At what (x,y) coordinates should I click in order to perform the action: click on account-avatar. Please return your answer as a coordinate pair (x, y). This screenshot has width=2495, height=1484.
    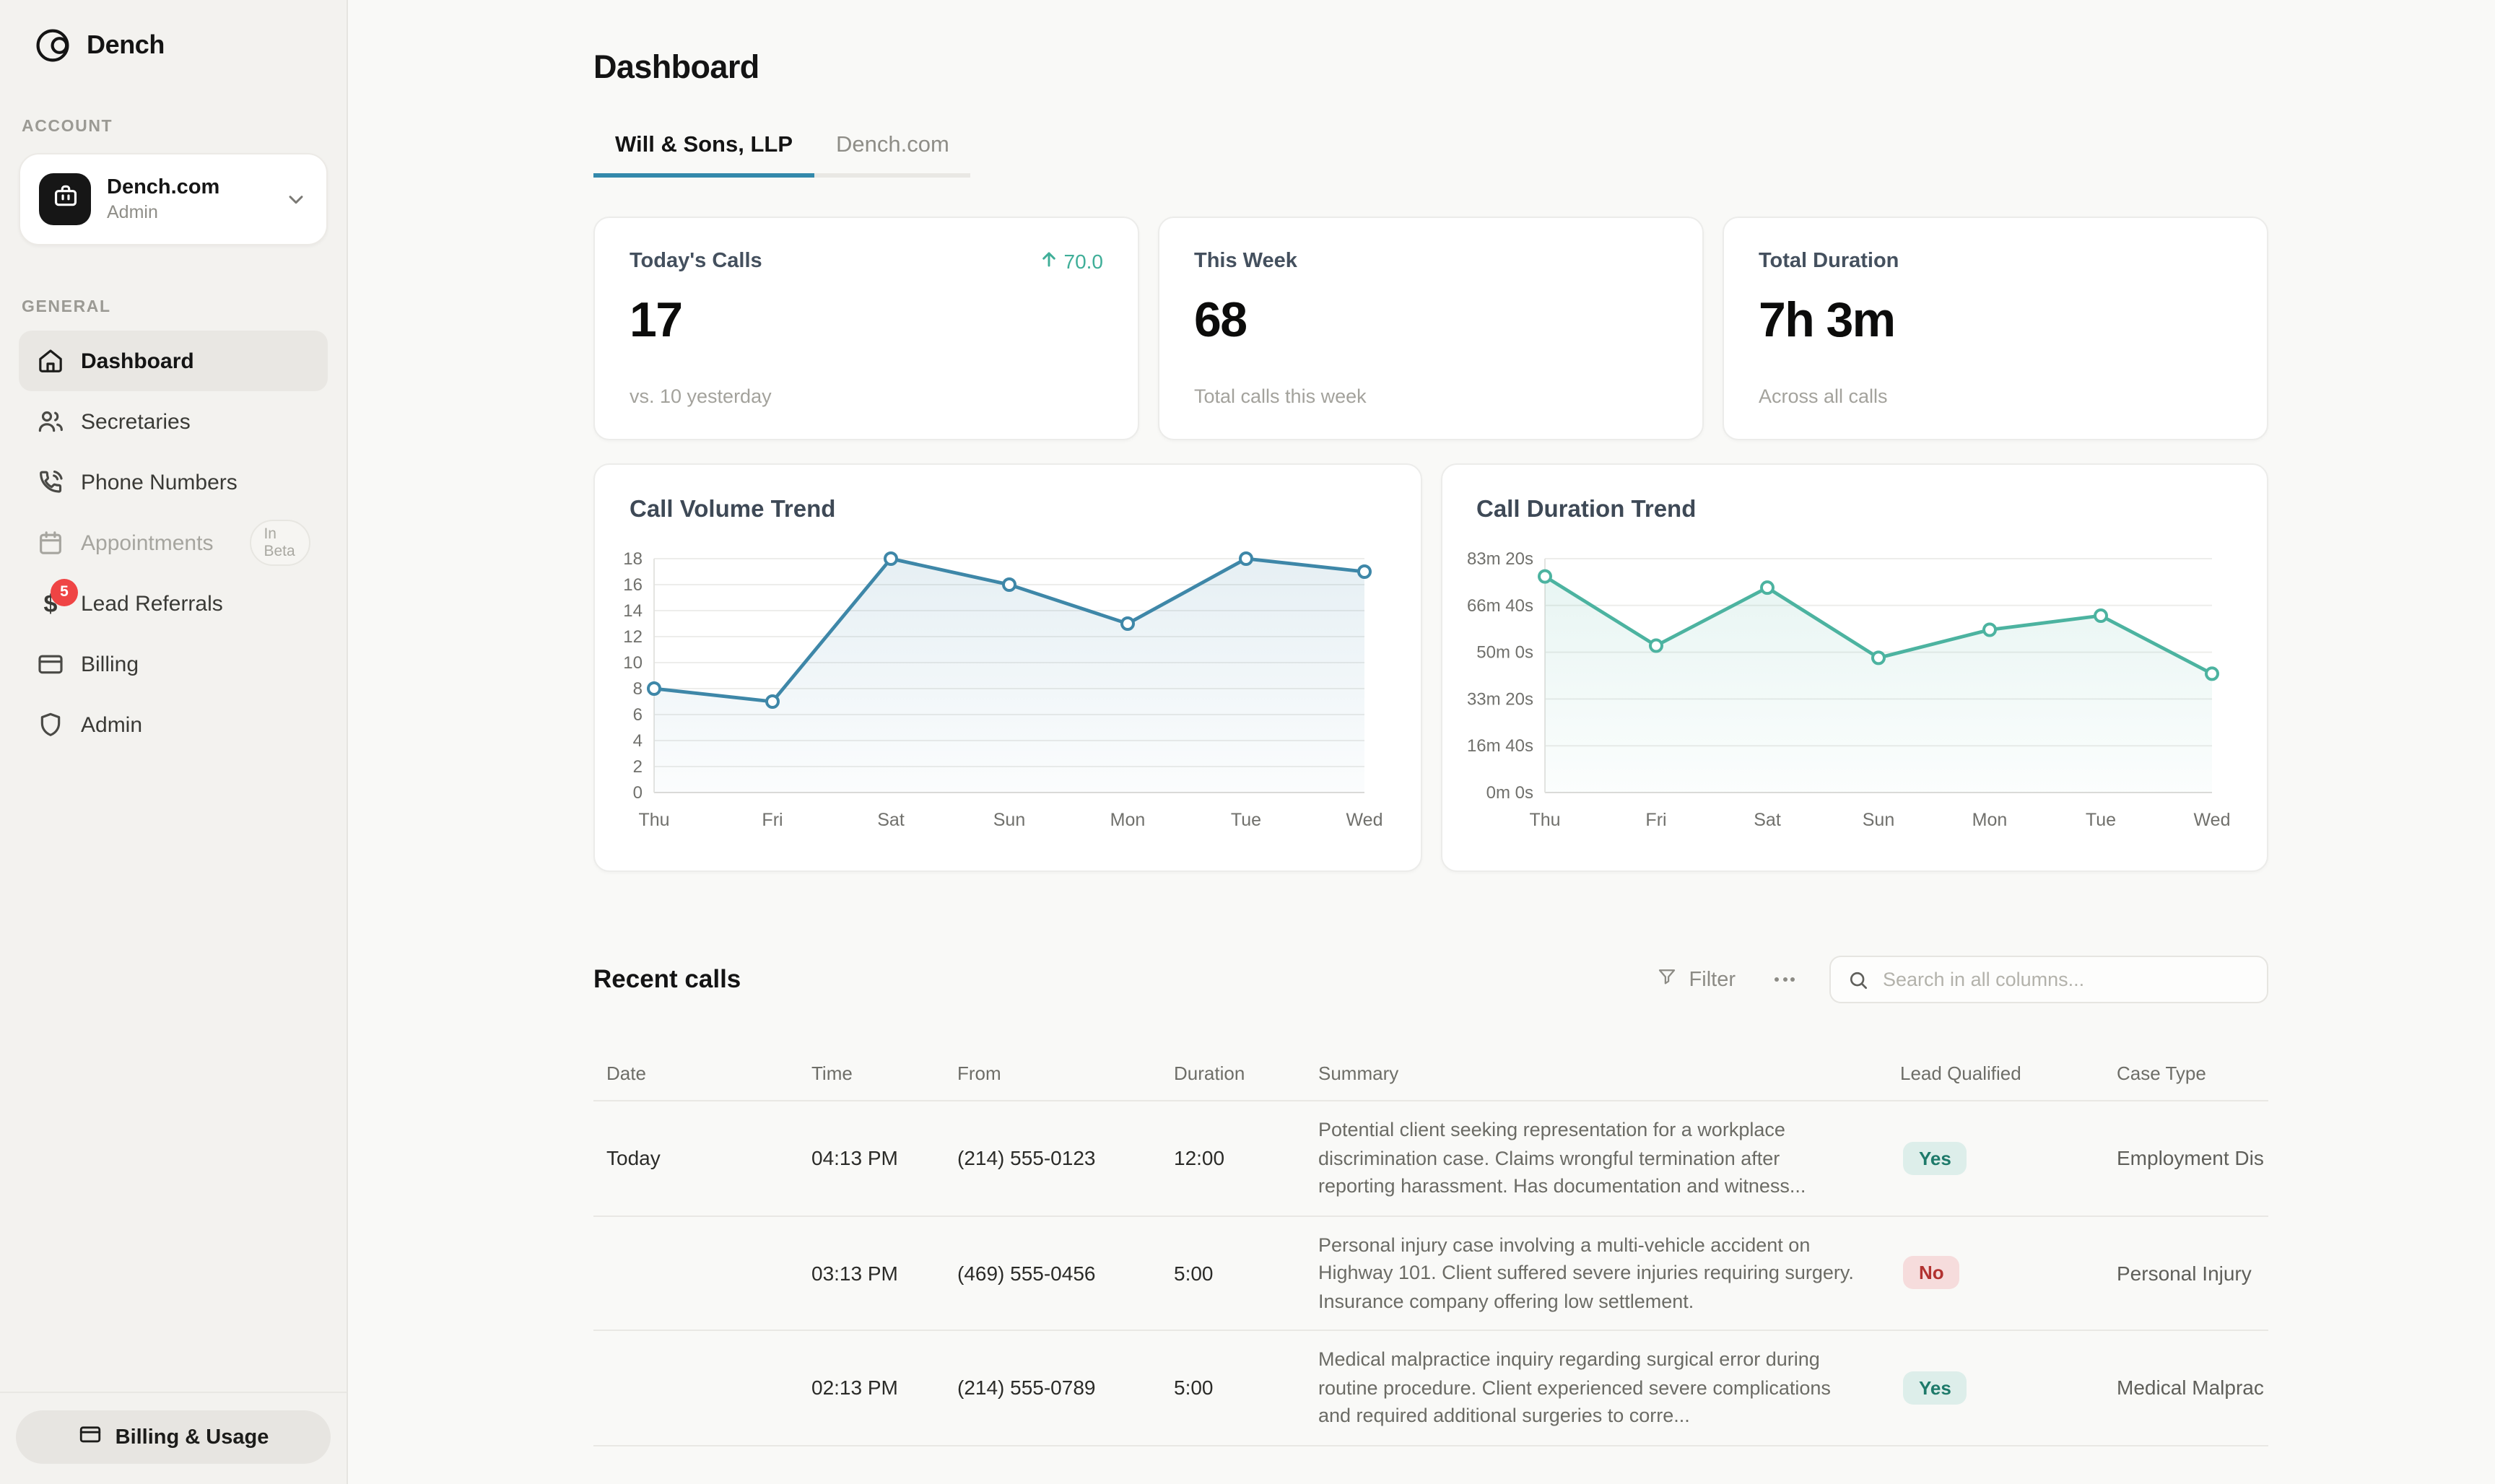
    Looking at the image, I should click on (65, 199).